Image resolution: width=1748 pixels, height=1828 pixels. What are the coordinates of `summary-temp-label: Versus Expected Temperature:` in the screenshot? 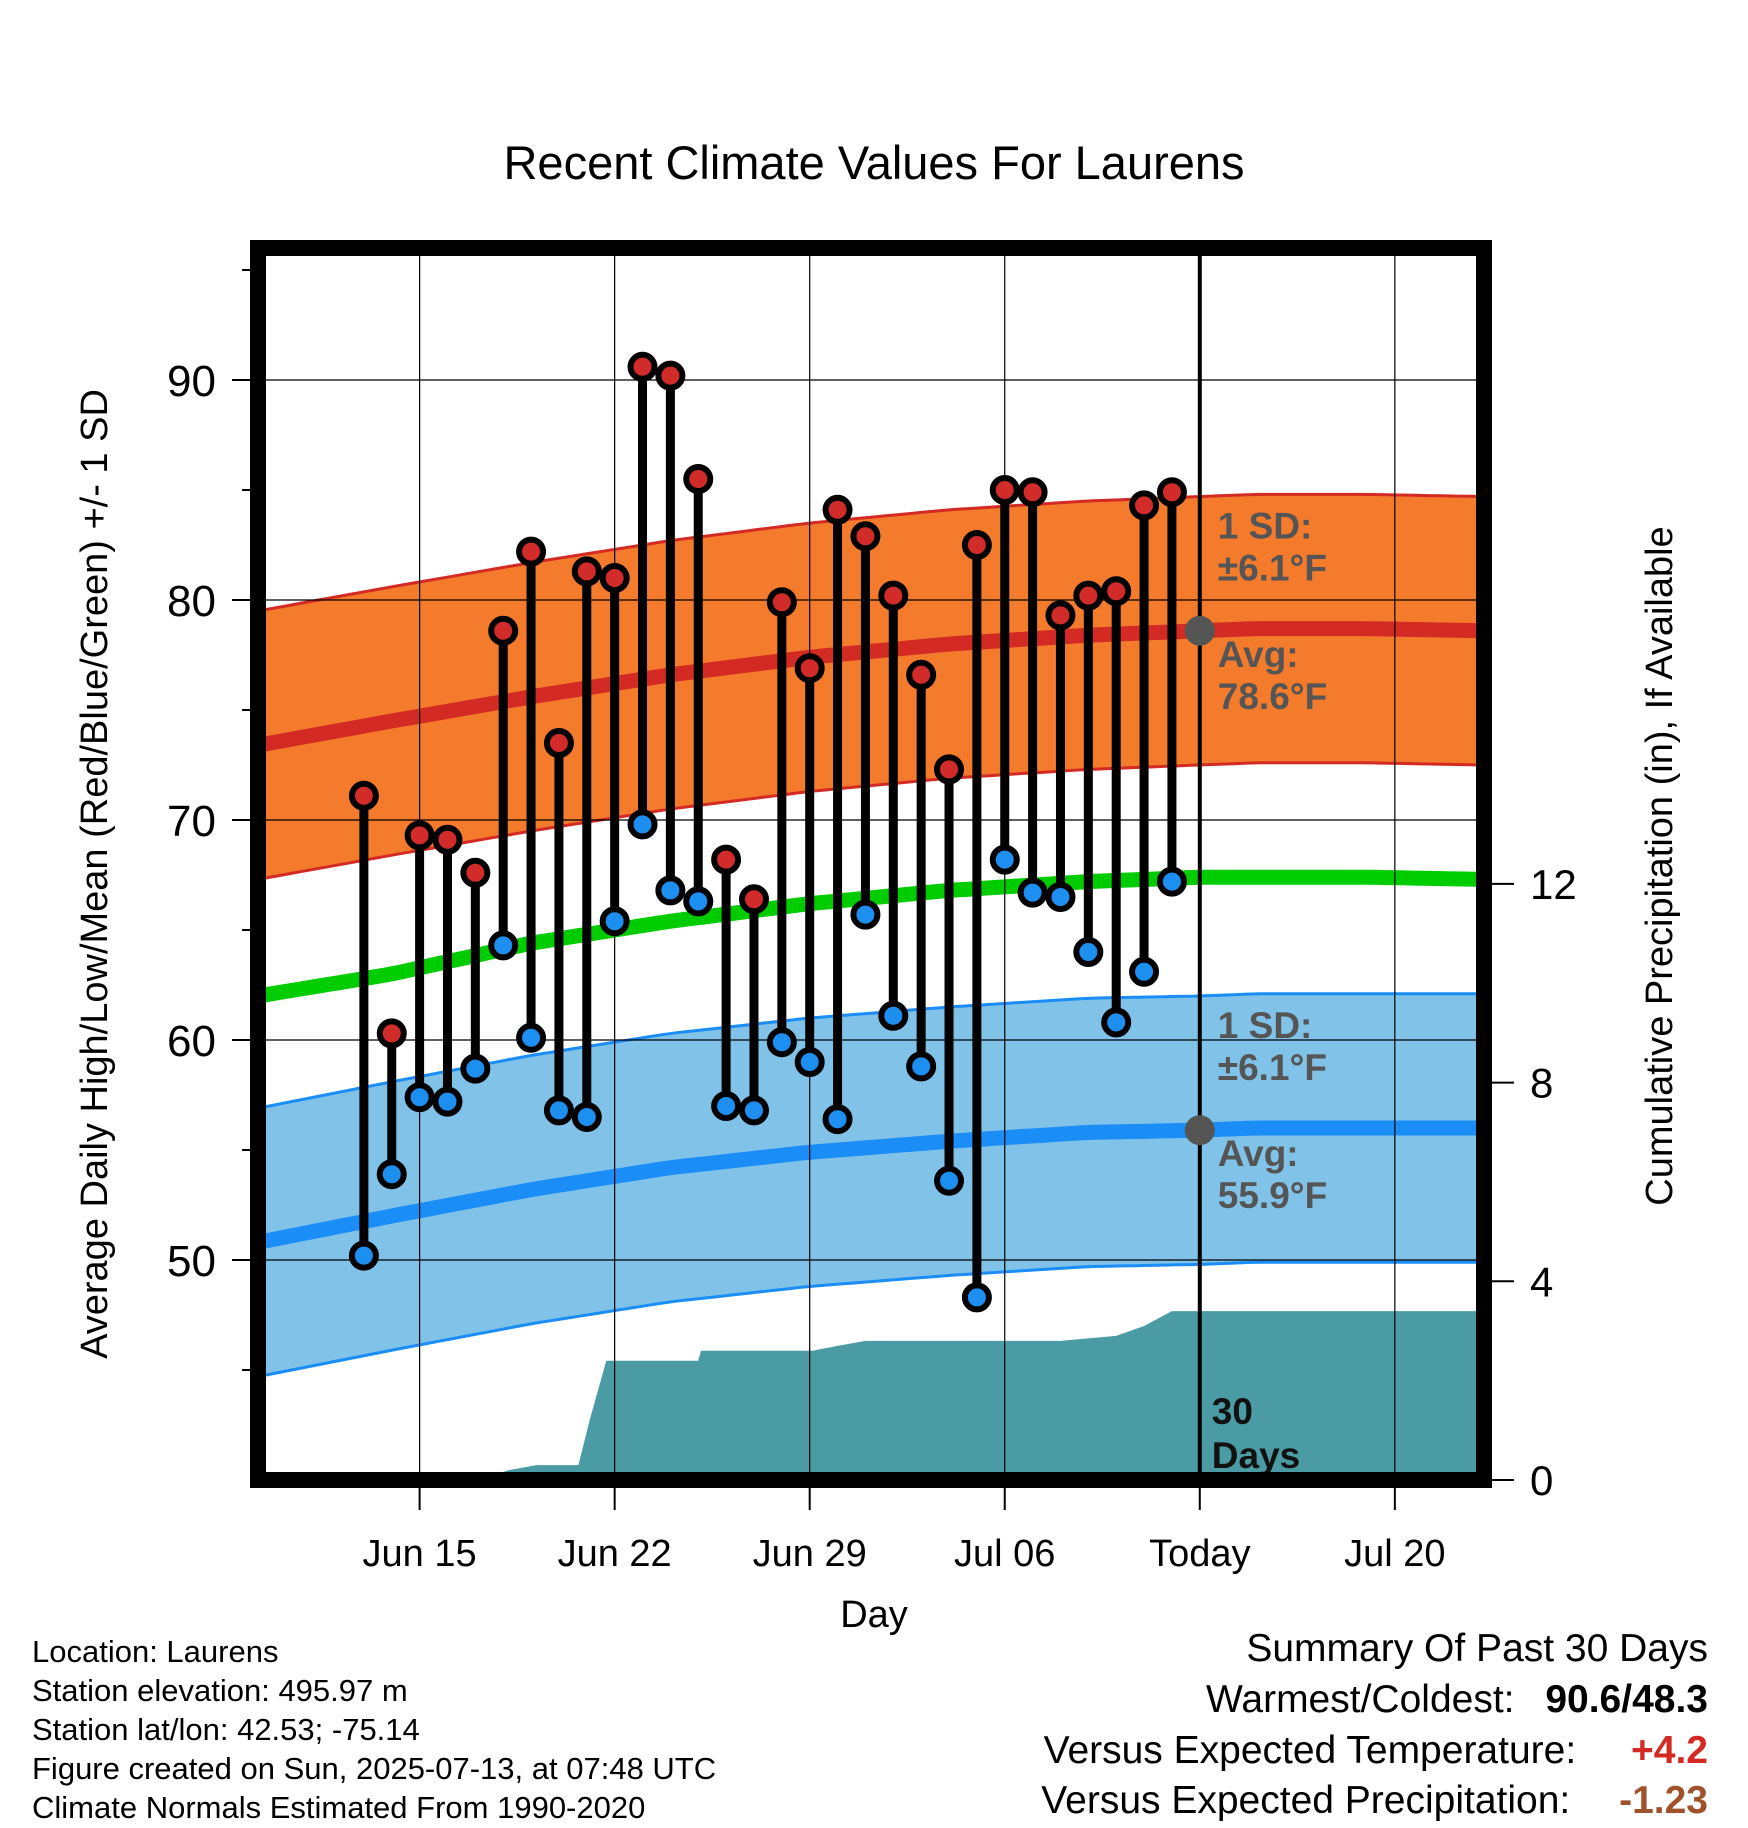 It's located at (1310, 1750).